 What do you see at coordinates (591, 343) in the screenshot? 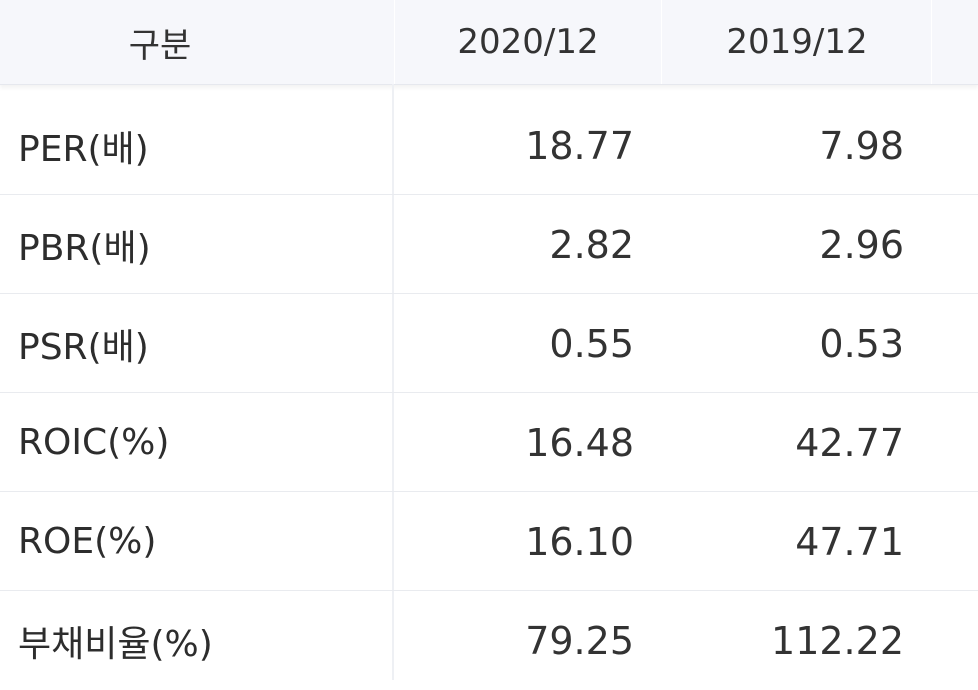
I see `row-value-2020: 0.55` at bounding box center [591, 343].